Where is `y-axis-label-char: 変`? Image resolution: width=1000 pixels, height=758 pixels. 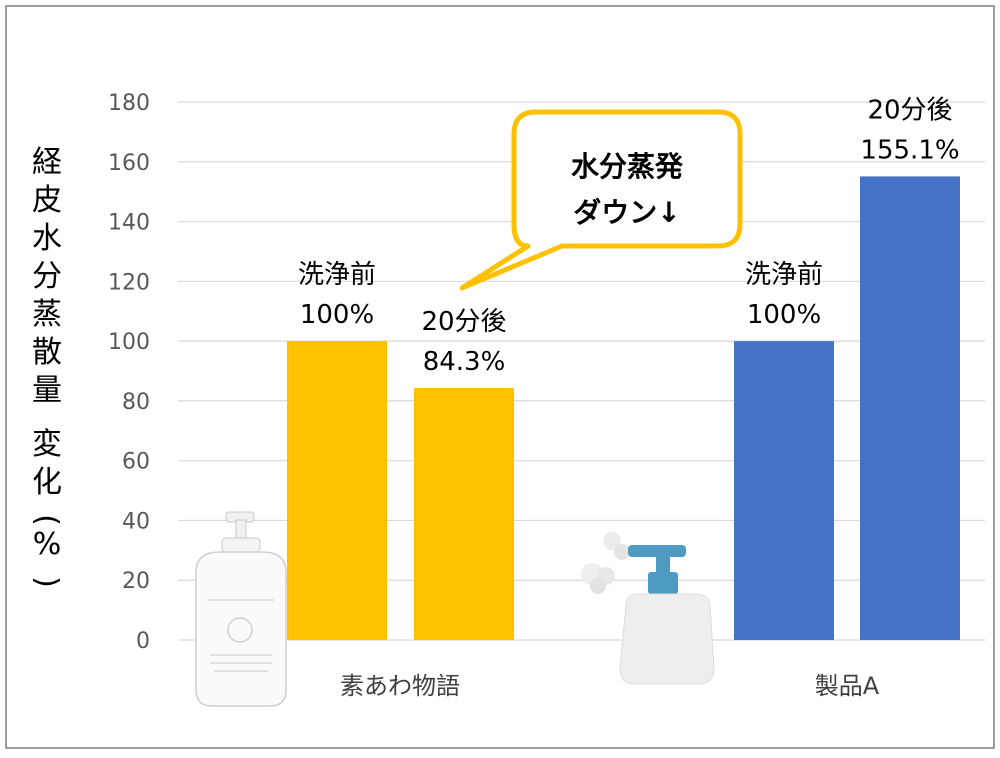 y-axis-label-char: 変 is located at coordinates (47, 444).